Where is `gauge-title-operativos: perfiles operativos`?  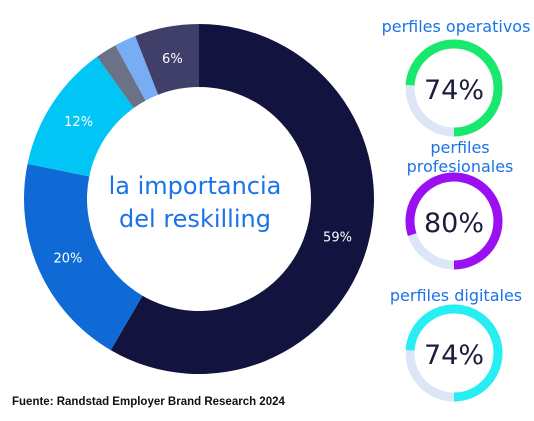 gauge-title-operativos: perfiles operativos is located at coordinates (456, 26).